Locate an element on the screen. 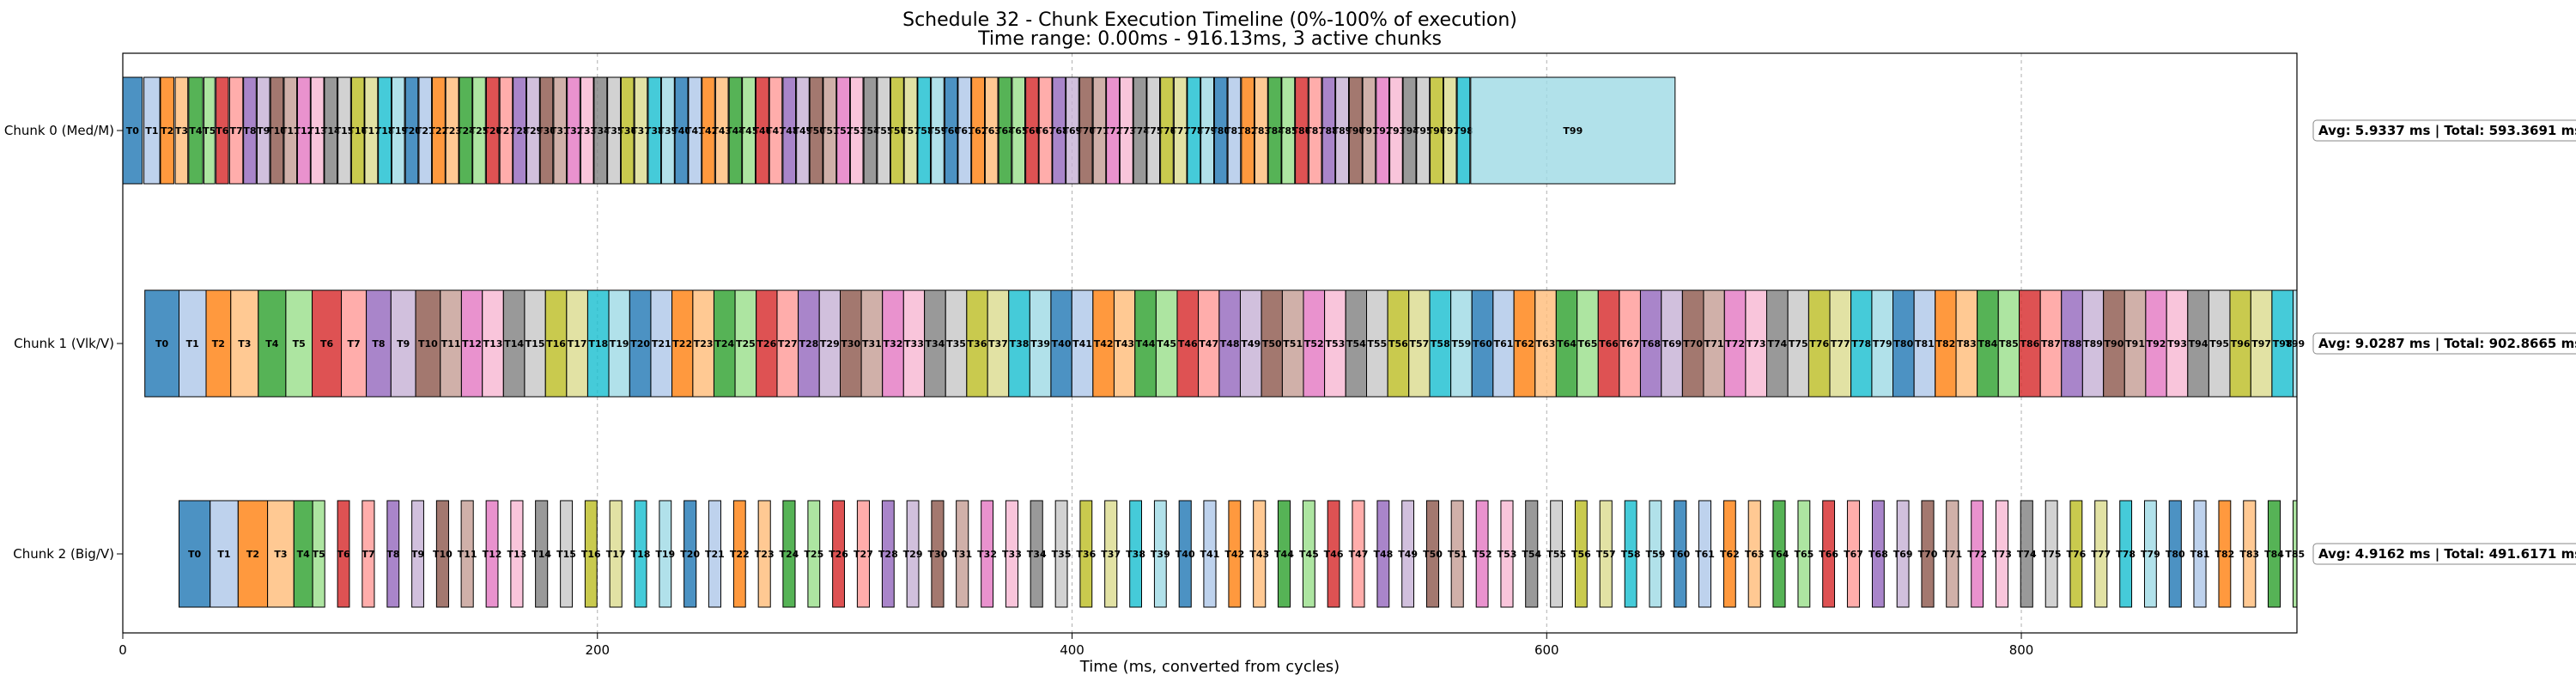 The width and height of the screenshot is (2576, 687). task-label: T53 is located at coordinates (856, 131).